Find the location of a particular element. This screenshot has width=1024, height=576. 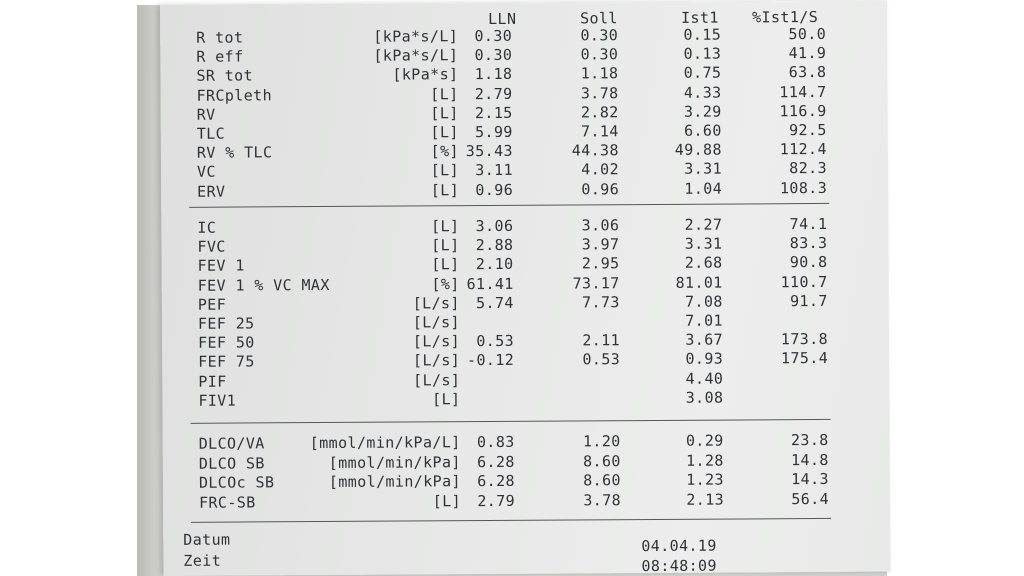

cell-lln: 1.18 is located at coordinates (493, 74).